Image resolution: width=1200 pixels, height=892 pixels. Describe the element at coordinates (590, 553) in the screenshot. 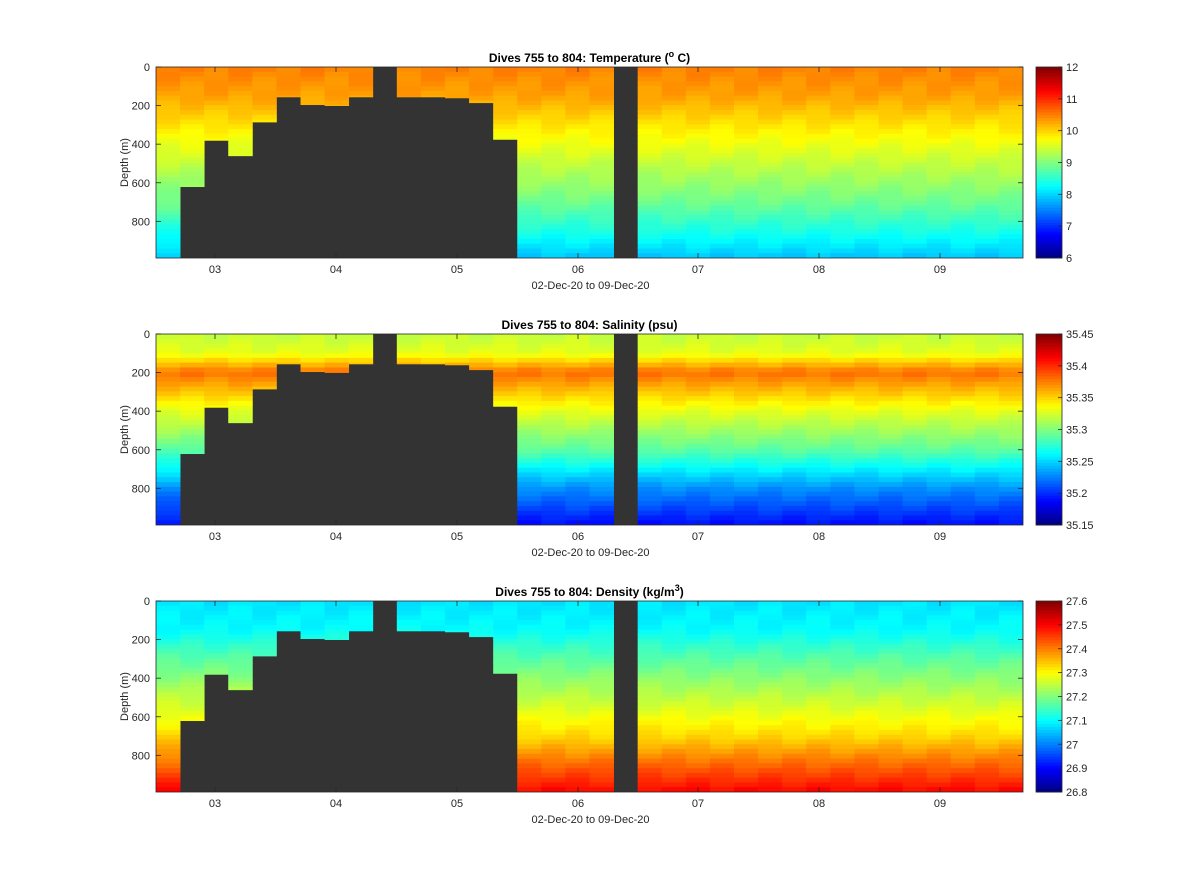

I see `x-axis-label: 02-Dec-20 to 09-Dec-20` at that location.